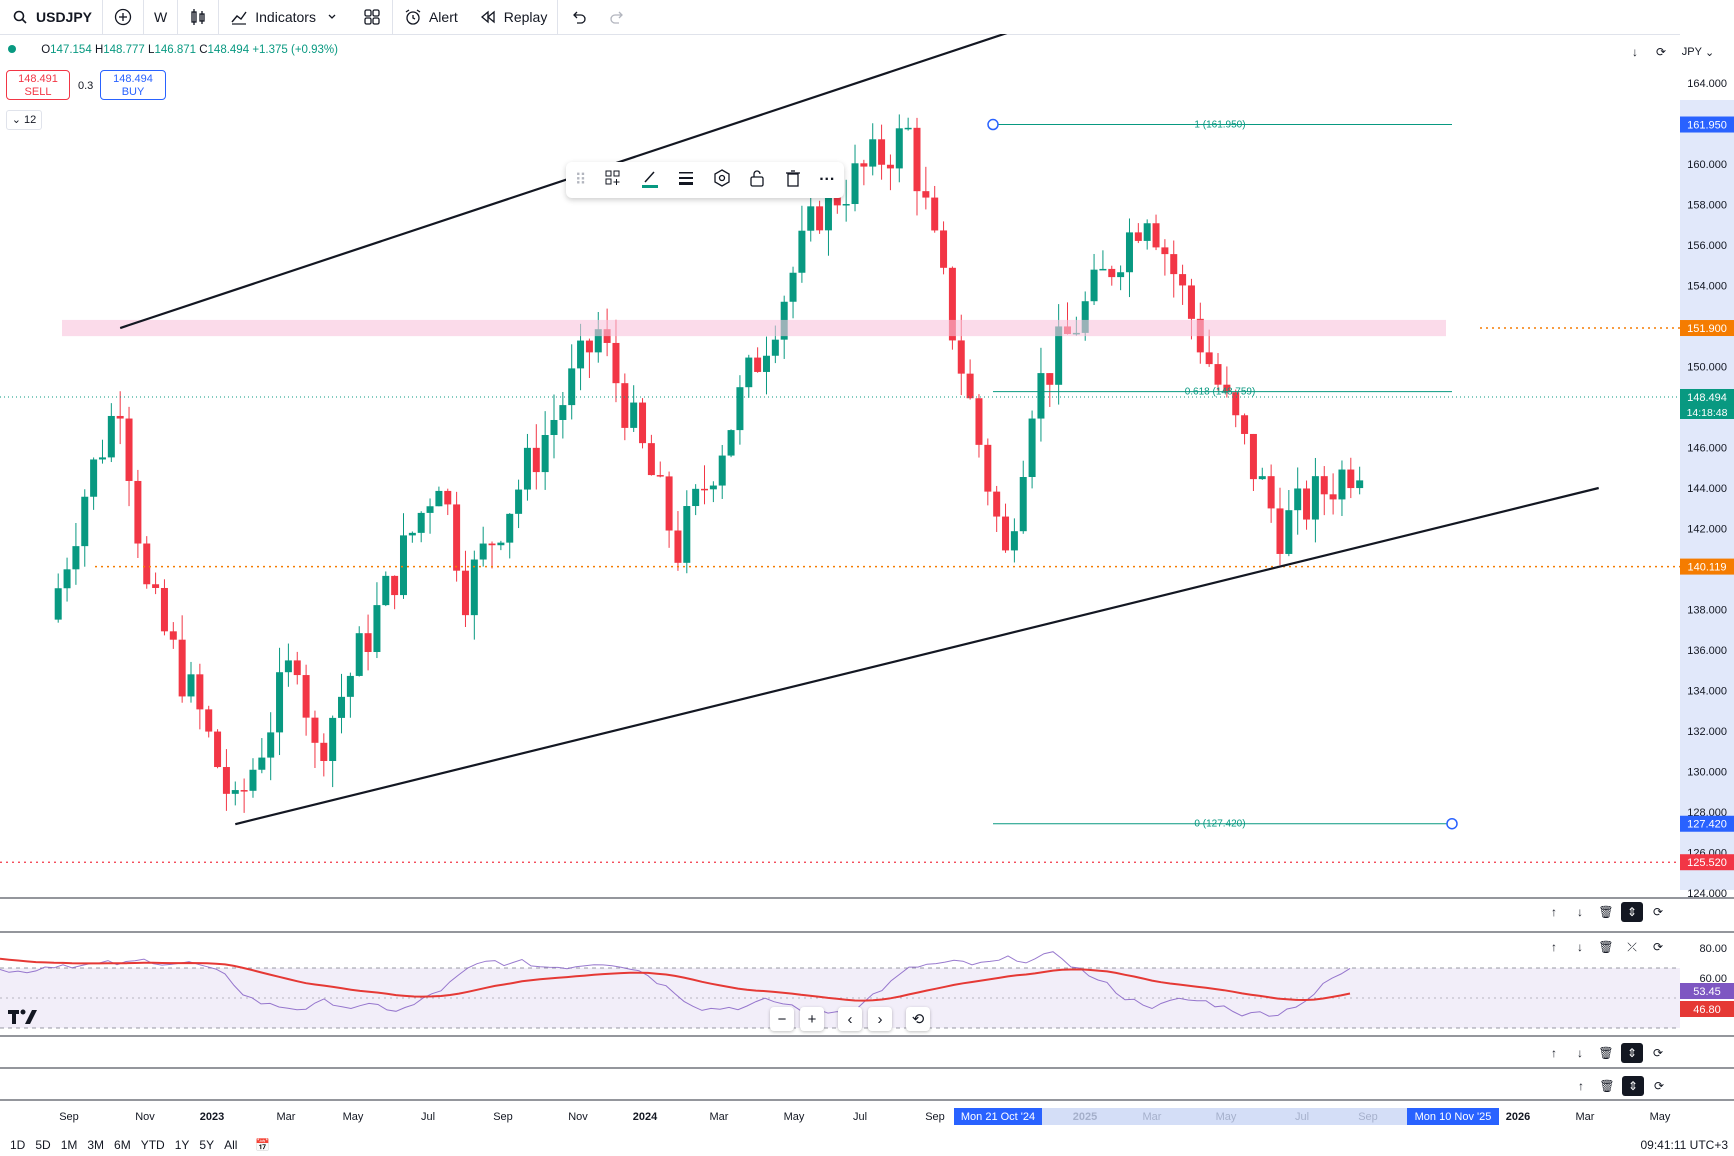  Describe the element at coordinates (1698, 52) in the screenshot. I see `currency-selector: JPY ⌄` at that location.